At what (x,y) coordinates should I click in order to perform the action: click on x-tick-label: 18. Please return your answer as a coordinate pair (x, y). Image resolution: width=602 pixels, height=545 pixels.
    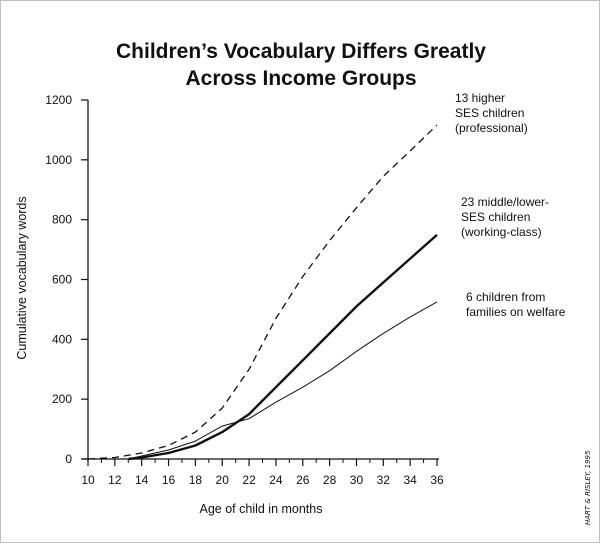
    Looking at the image, I should click on (196, 480).